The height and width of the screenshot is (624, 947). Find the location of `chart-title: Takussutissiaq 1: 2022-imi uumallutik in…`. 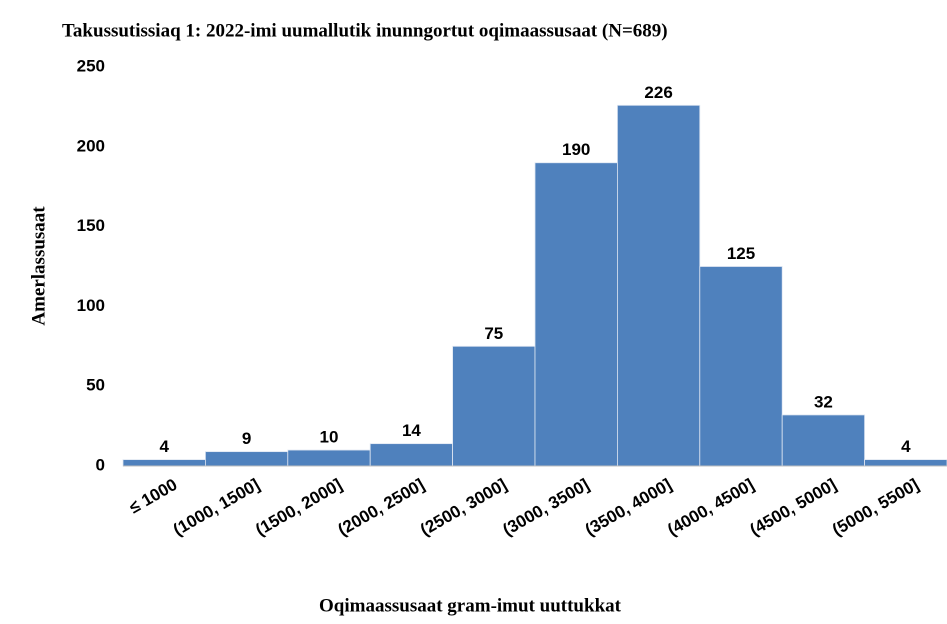

chart-title: Takussutissiaq 1: 2022-imi uumallutik in… is located at coordinates (365, 30).